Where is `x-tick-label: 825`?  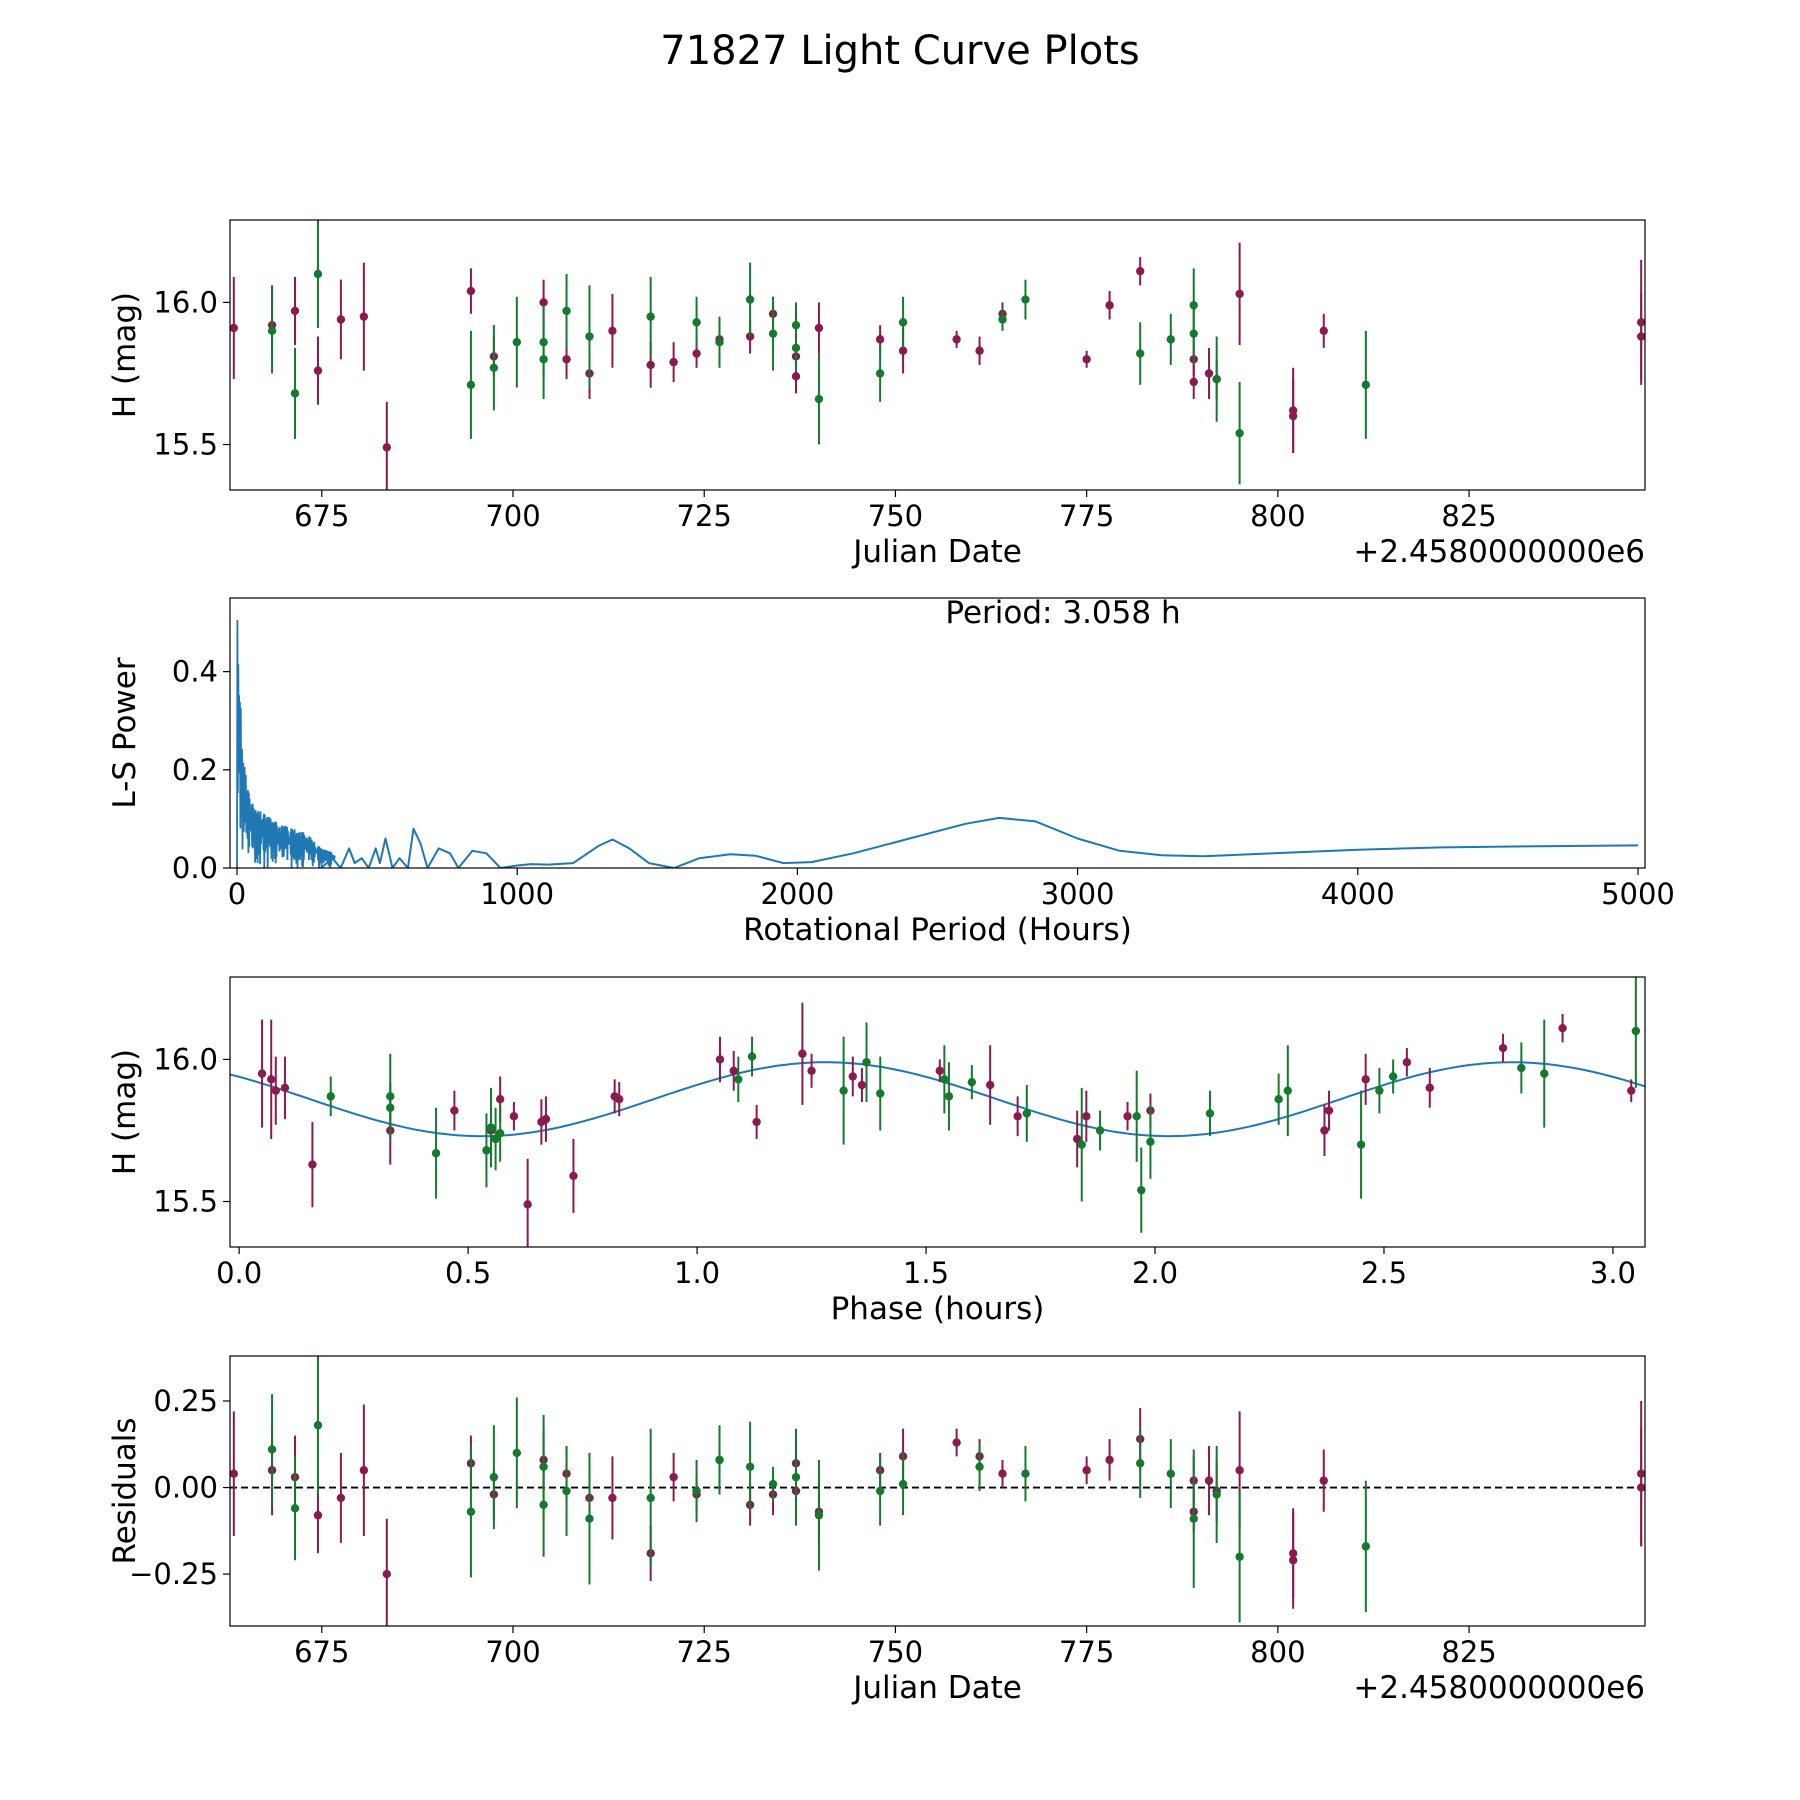 x-tick-label: 825 is located at coordinates (1468, 516).